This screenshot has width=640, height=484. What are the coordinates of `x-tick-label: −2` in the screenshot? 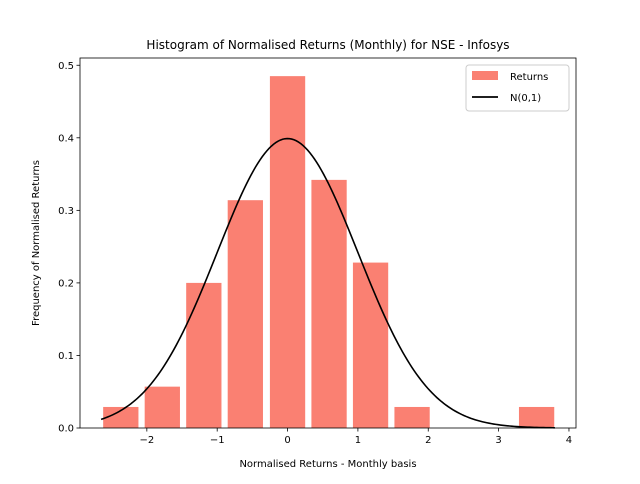 It's located at (146, 440).